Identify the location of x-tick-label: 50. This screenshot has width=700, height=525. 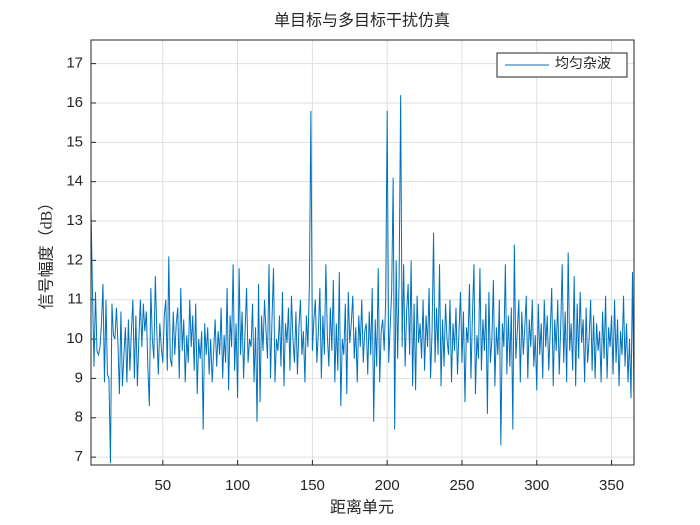
(162, 485).